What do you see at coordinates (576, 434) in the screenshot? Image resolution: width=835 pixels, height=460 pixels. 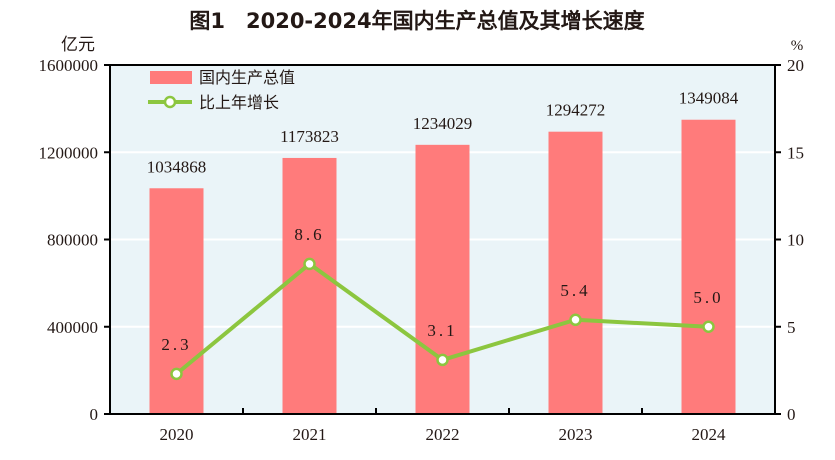 I see `x-tick-label: 2023` at bounding box center [576, 434].